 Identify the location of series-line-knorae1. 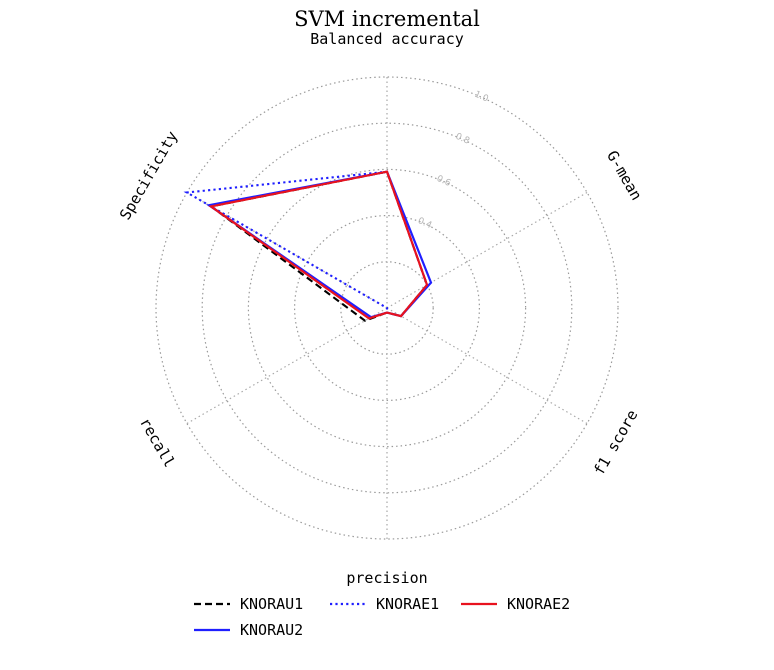
(306, 244).